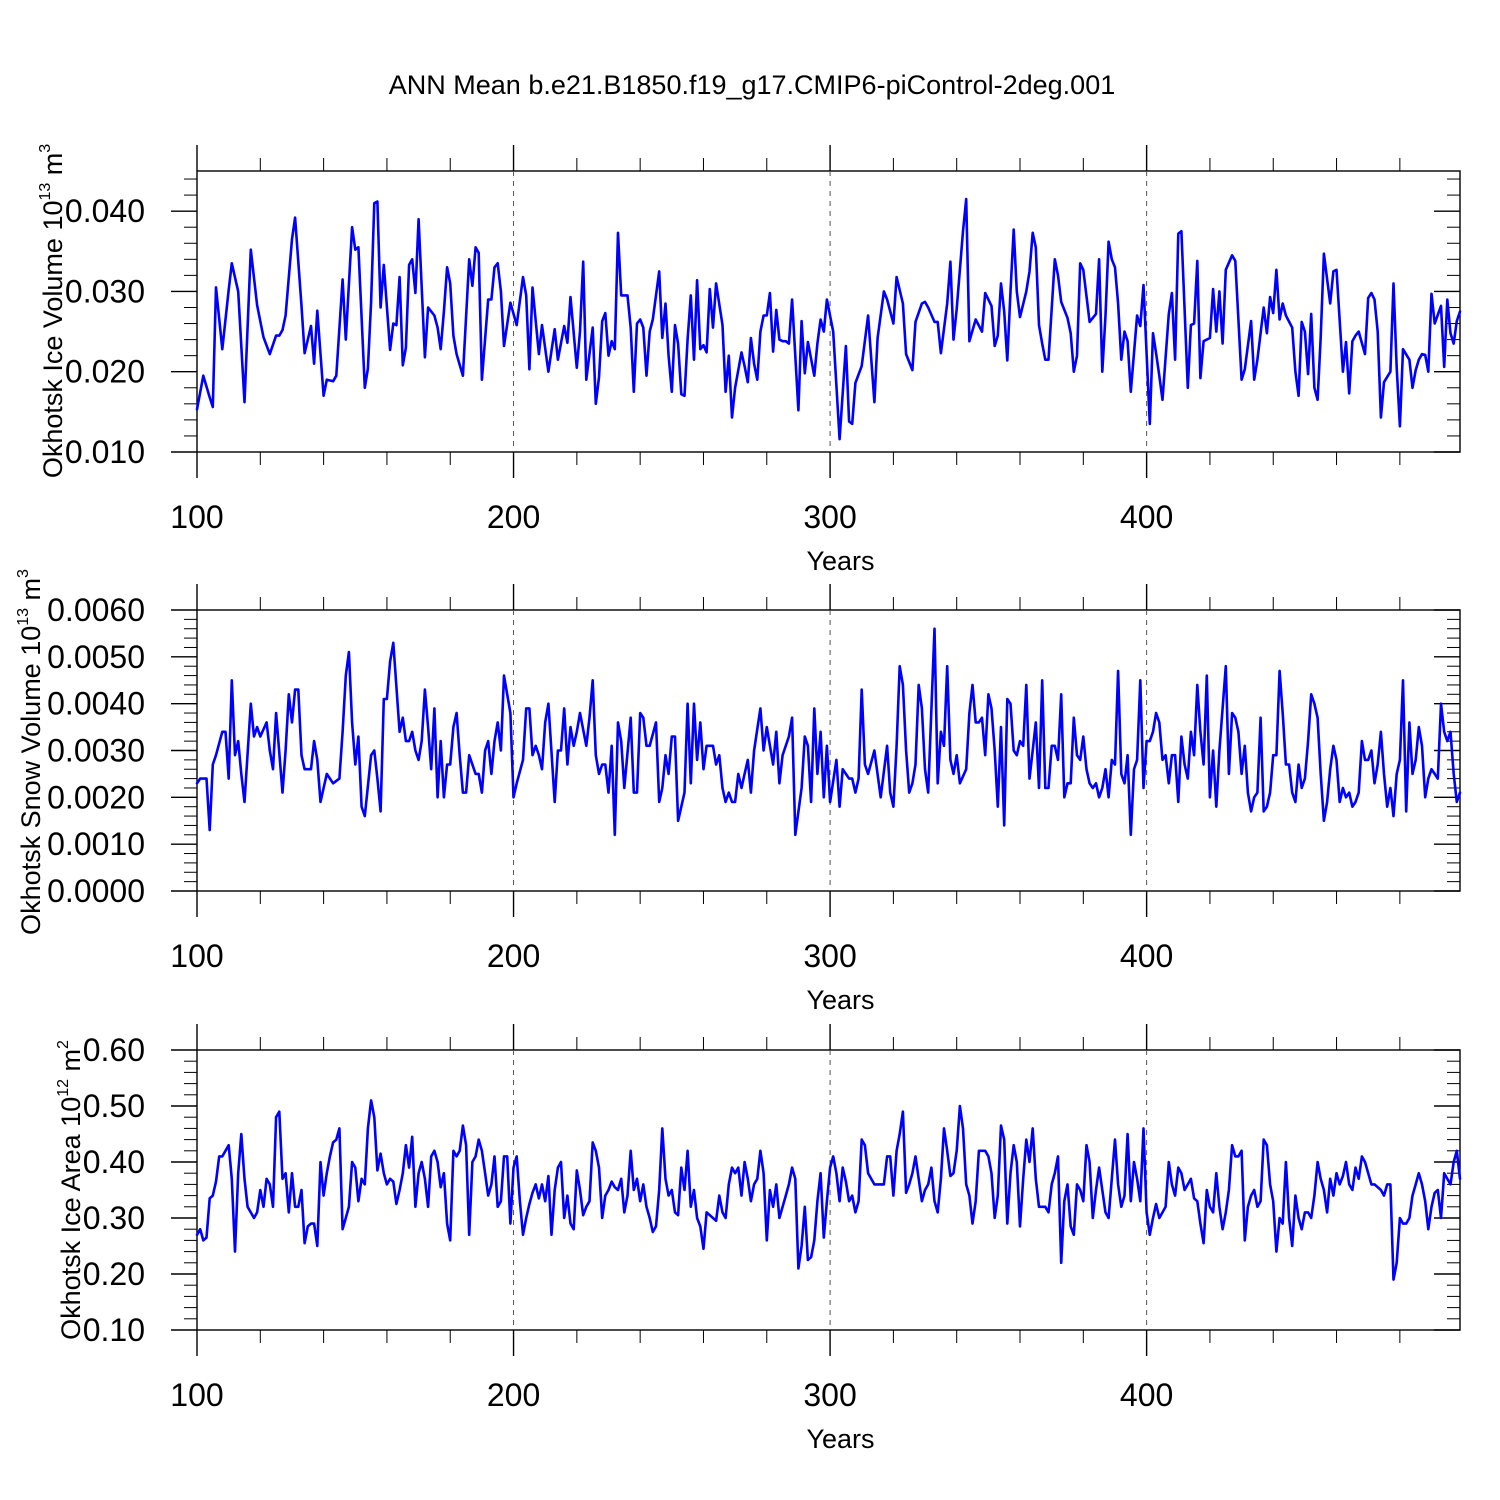 This screenshot has height=1500, width=1500. What do you see at coordinates (114, 1106) in the screenshot?
I see `y-tick-label: 0.50` at bounding box center [114, 1106].